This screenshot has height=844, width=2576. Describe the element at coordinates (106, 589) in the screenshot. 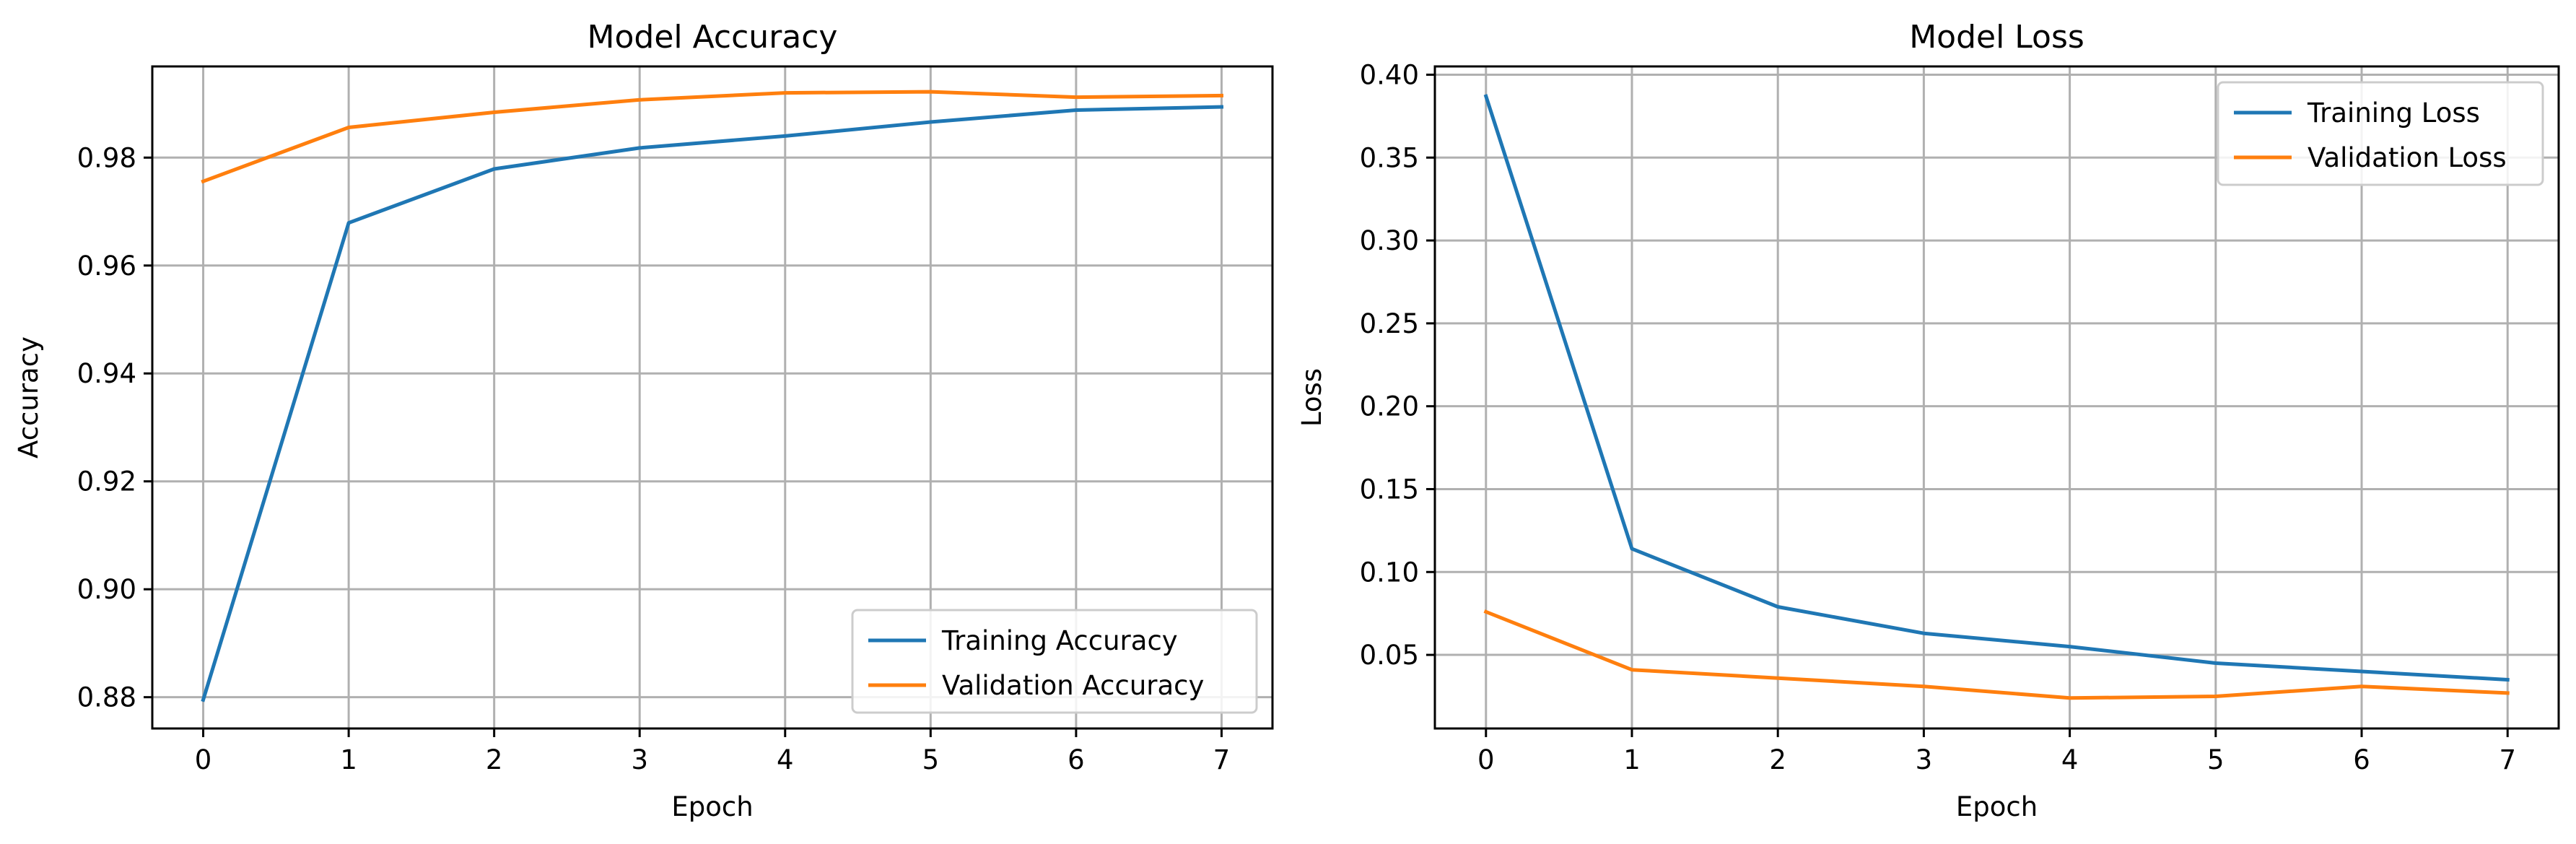

I see `y-tick-label: 0.90` at that location.